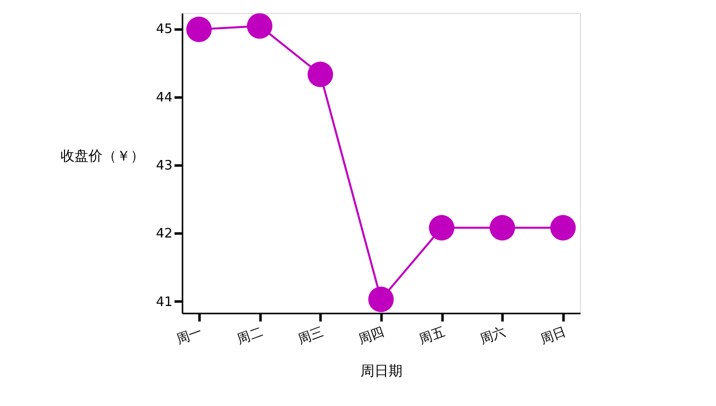 The height and width of the screenshot is (406, 716). Describe the element at coordinates (432, 336) in the screenshot. I see `x-tick-label: 周五` at that location.